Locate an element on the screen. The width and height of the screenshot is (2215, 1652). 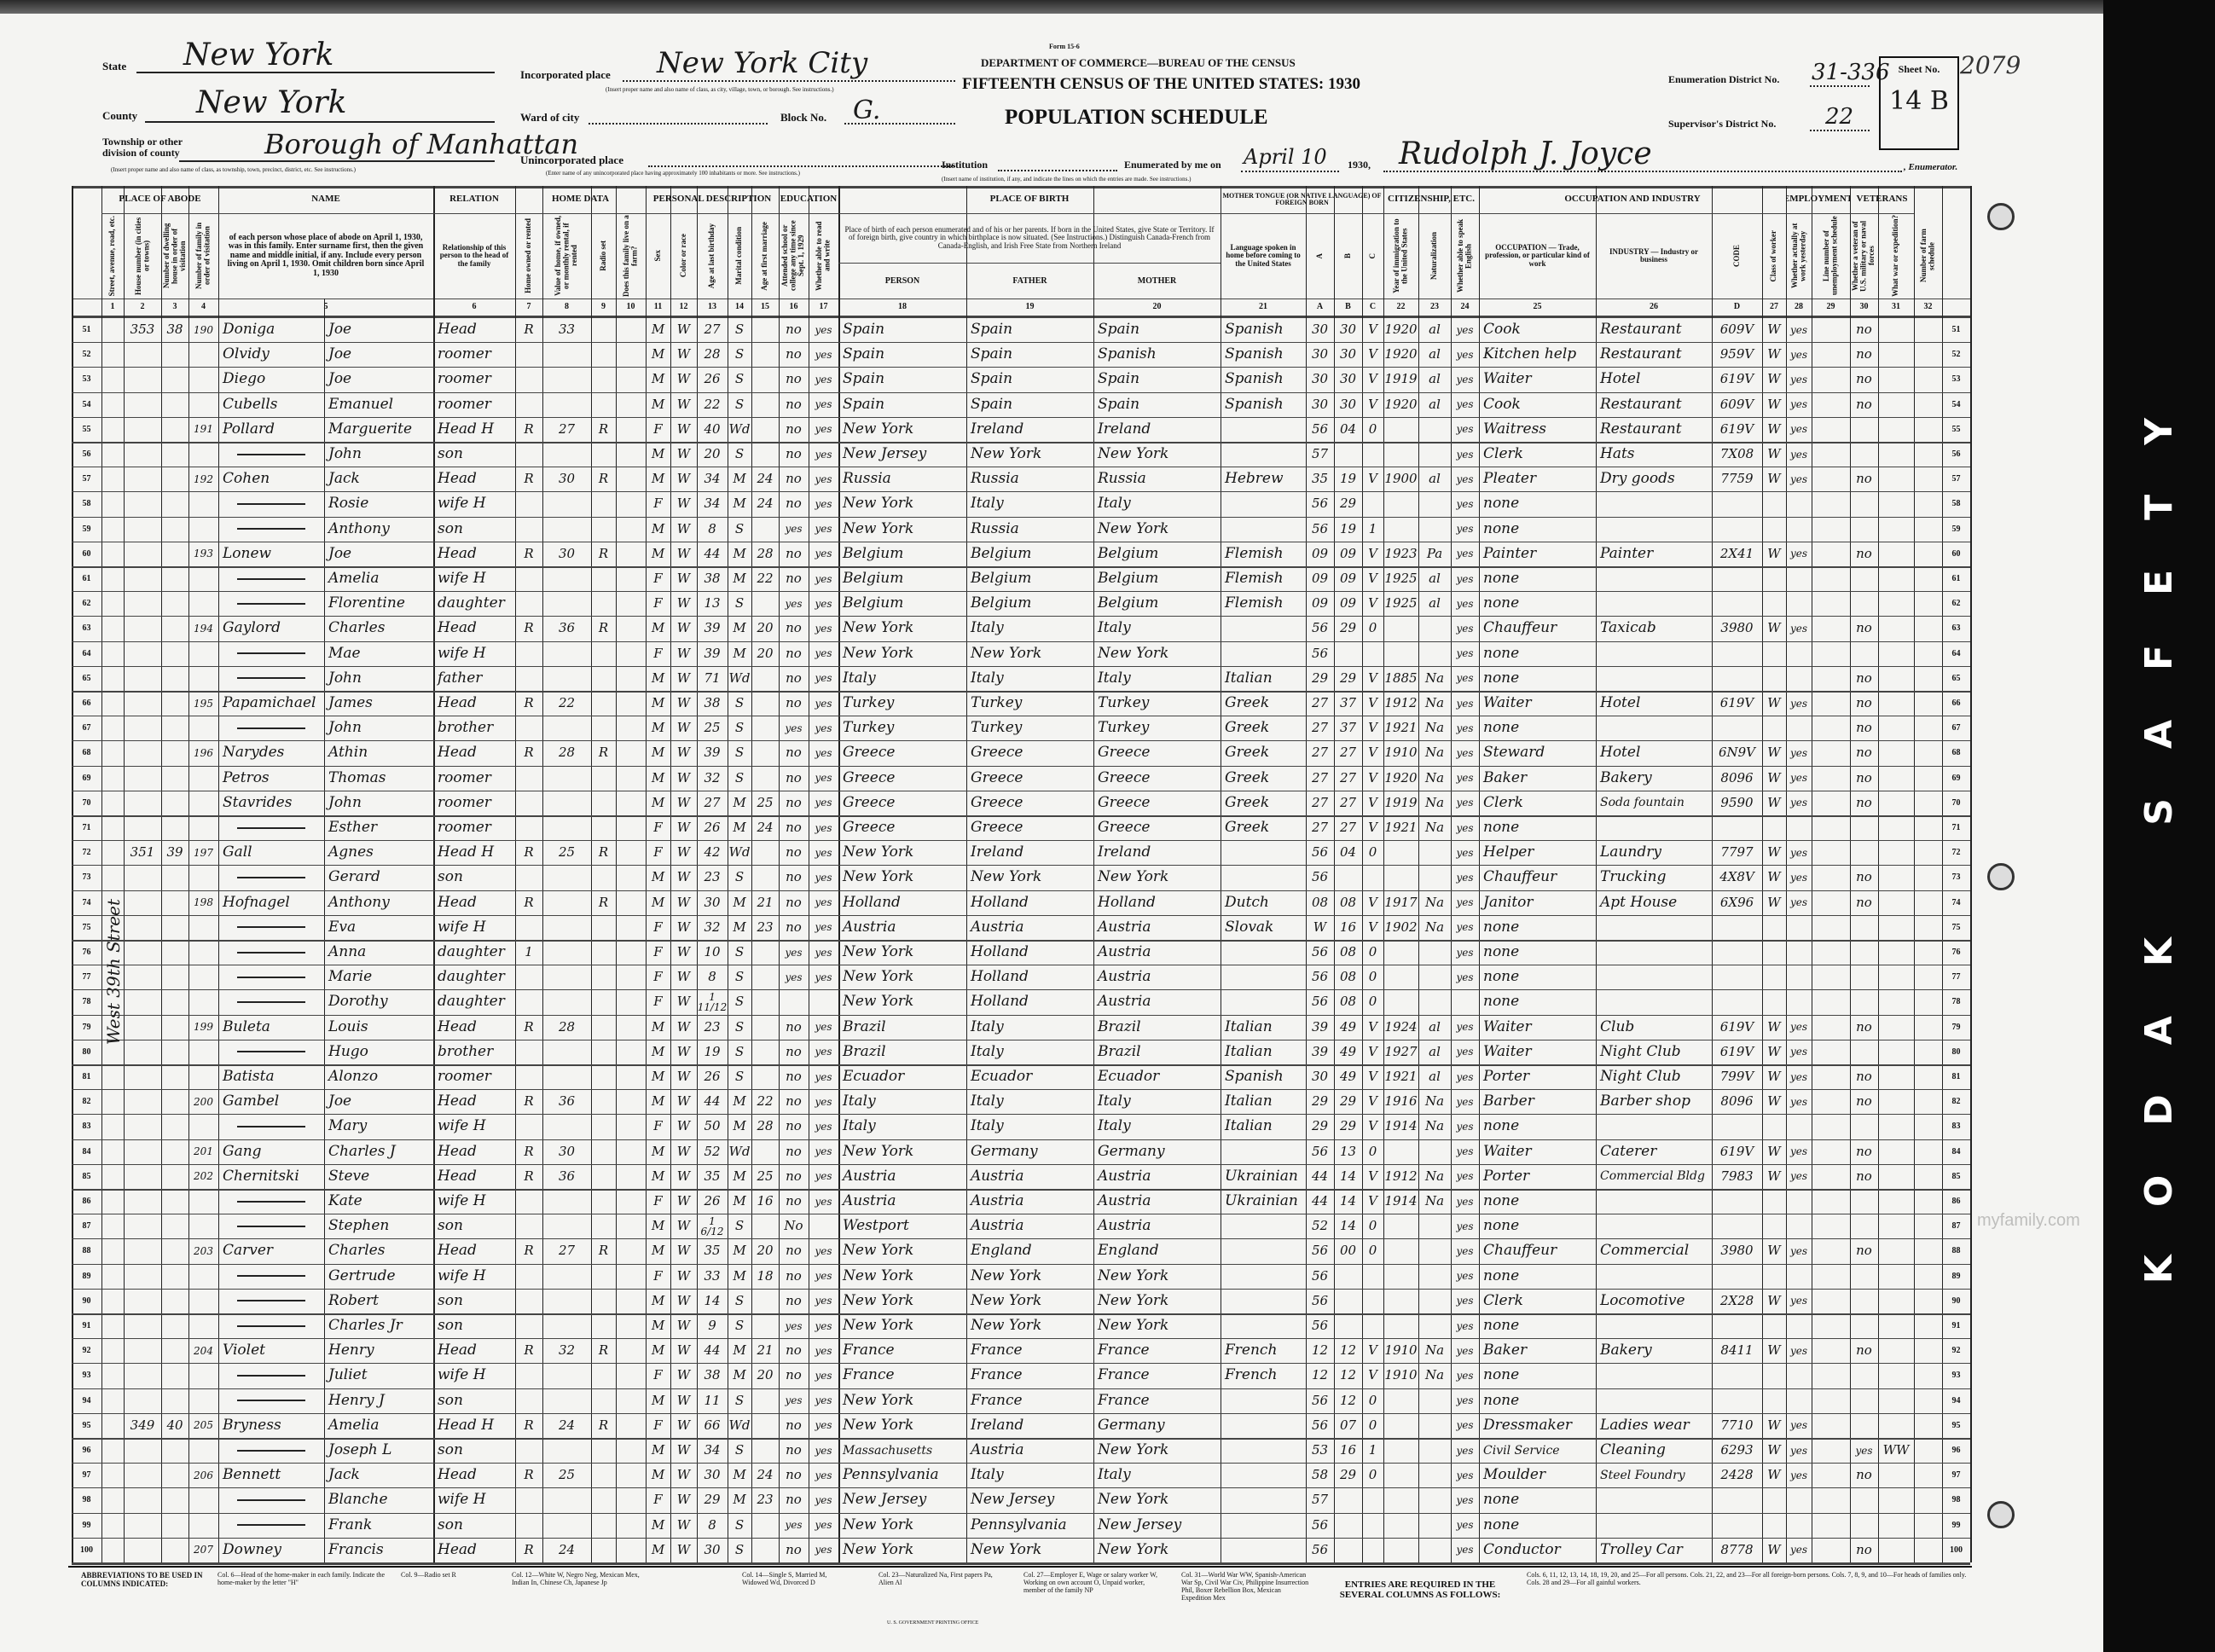
cell-mother-tongue: Dutch is located at coordinates (1247, 902).